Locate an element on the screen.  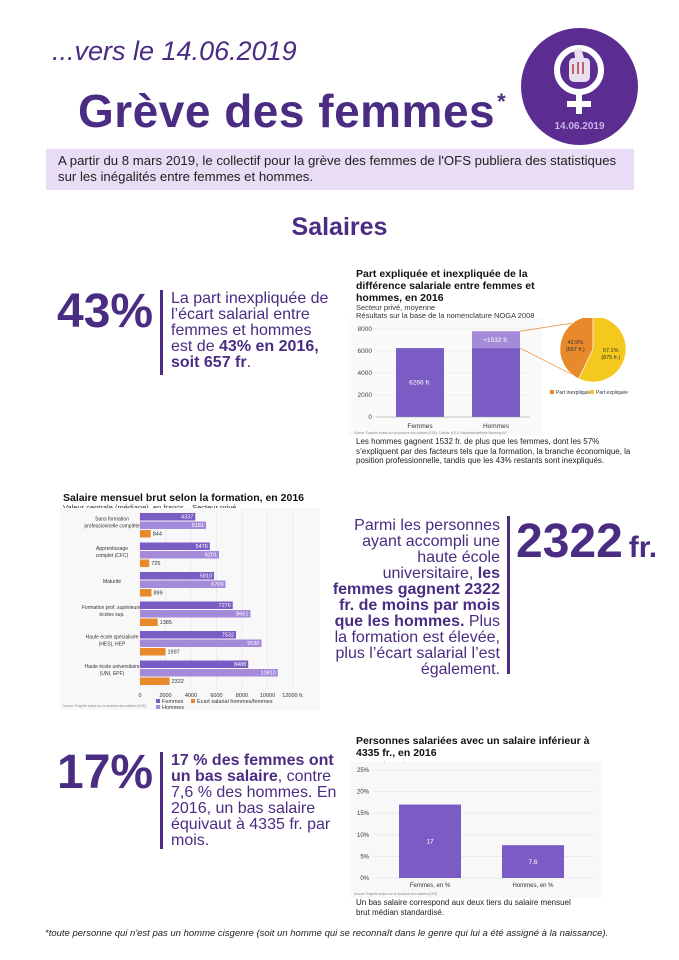
chart2-data-label: 4337 is located at coordinates (187, 518).